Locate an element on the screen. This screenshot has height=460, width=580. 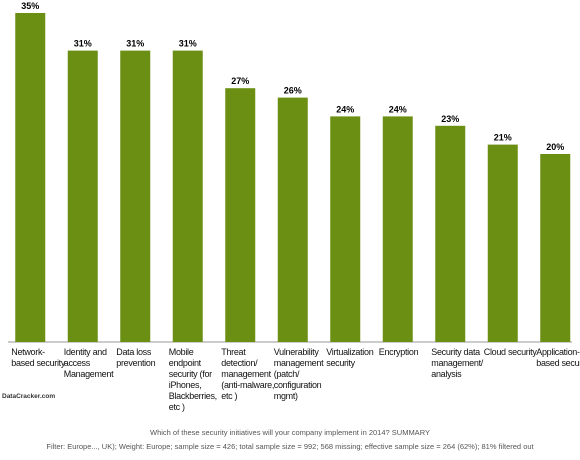
x-tick-label: Encryption is located at coordinates (398, 352).